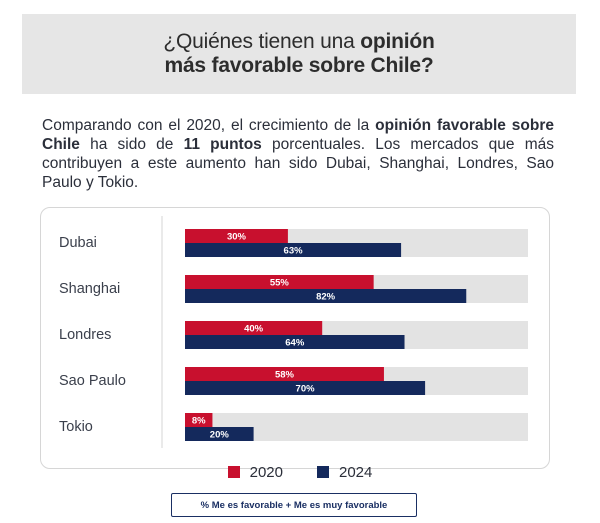  I want to click on bar-dubai-2020, so click(236, 236).